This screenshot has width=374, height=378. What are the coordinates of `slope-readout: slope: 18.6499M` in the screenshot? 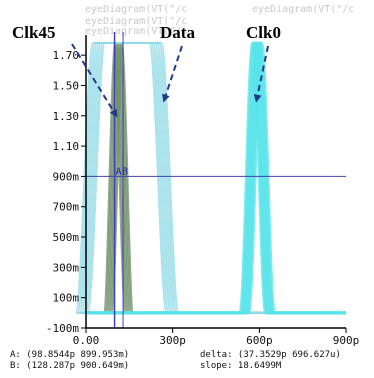 It's located at (241, 366).